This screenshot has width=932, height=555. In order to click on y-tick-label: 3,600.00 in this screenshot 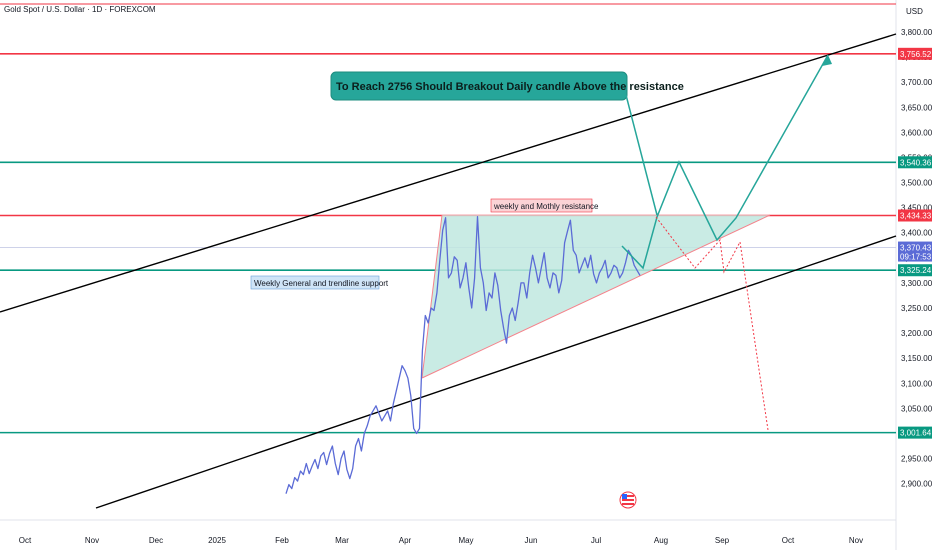, I will do `click(916, 132)`.